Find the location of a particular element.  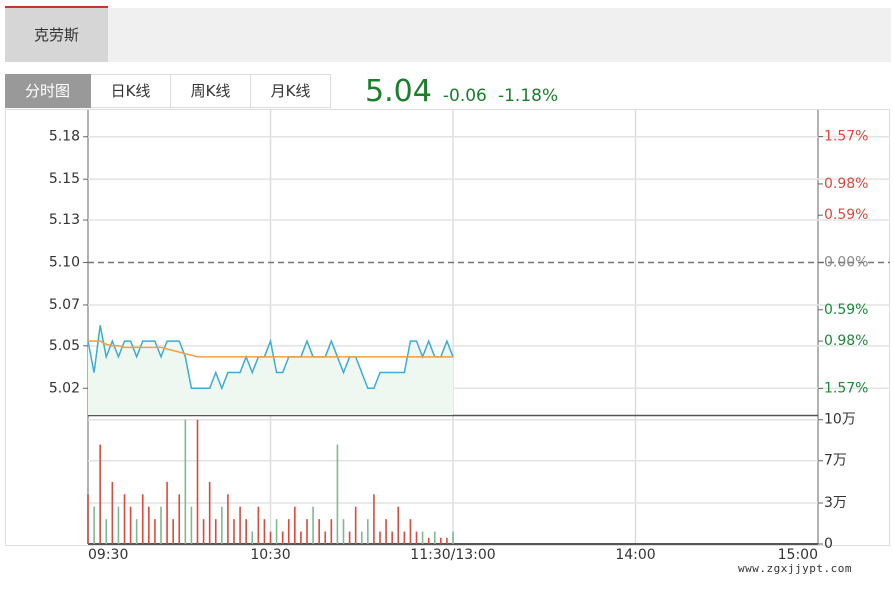

watermark: www.zgxjjypt.com is located at coordinates (795, 568).